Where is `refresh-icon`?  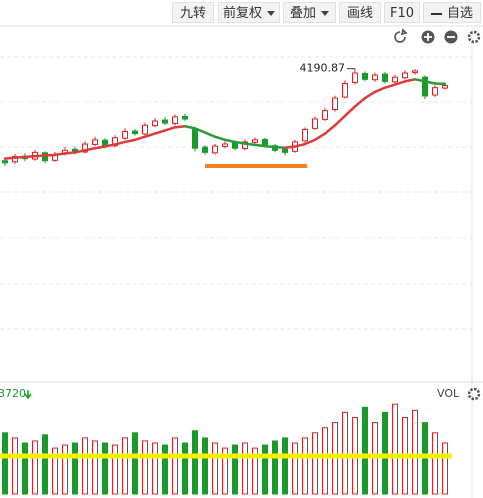 refresh-icon is located at coordinates (401, 35).